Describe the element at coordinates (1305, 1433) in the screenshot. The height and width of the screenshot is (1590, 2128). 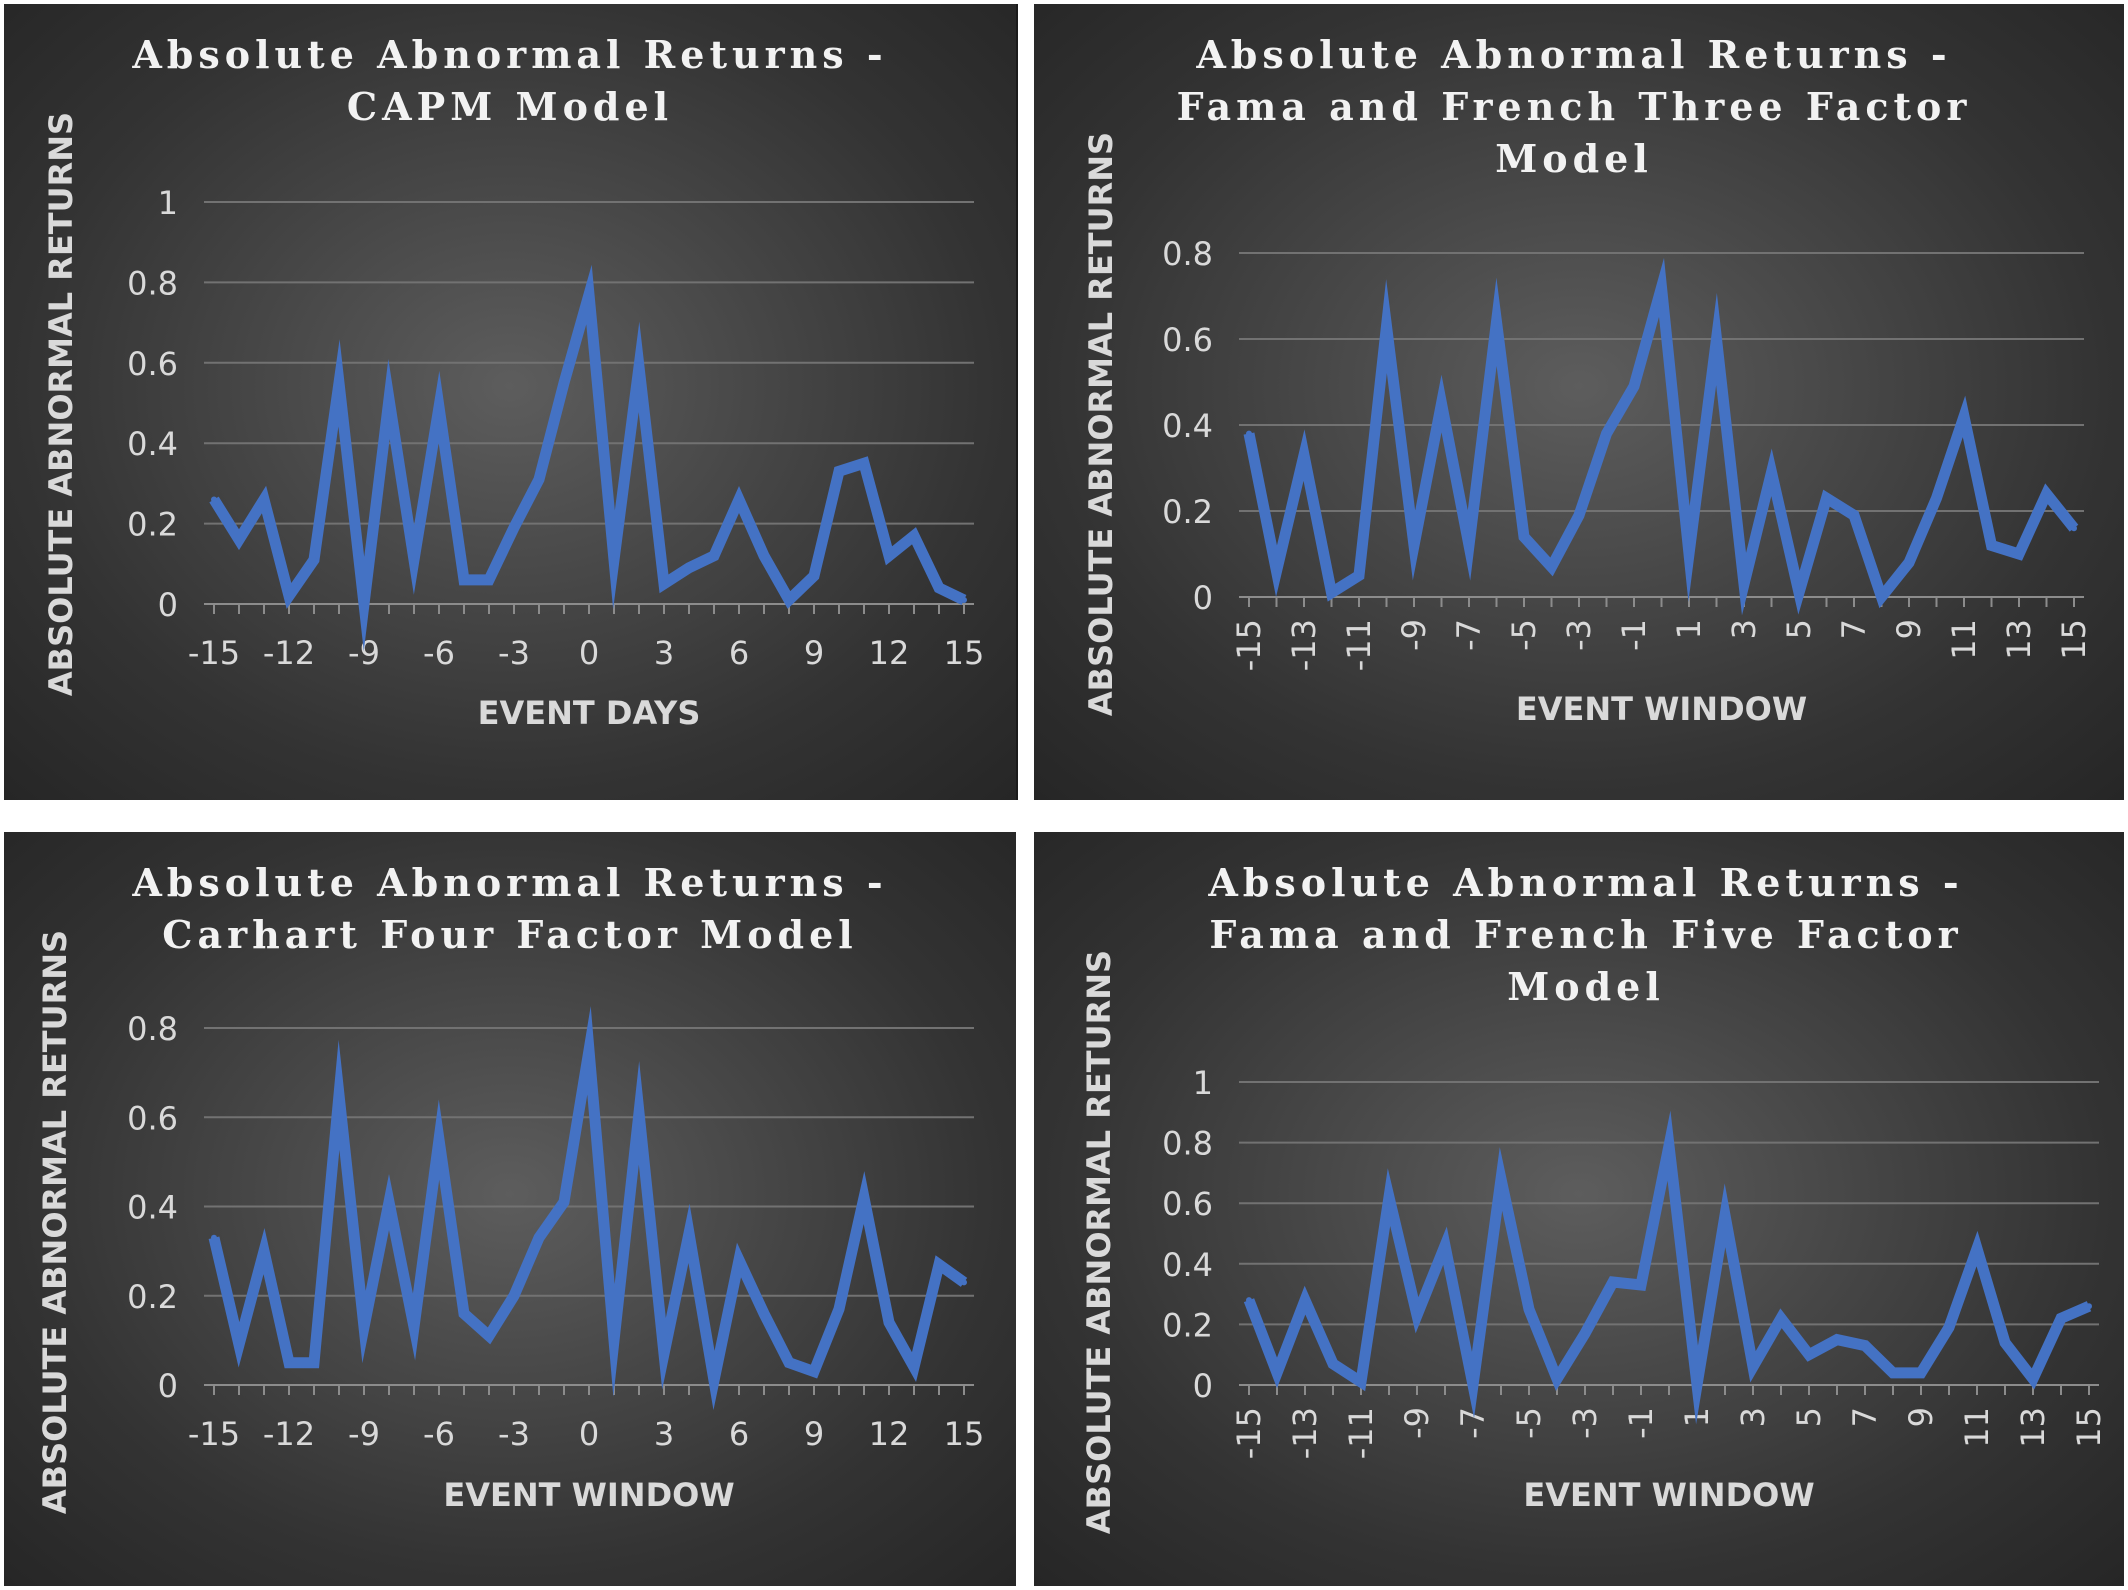
I see `x-tick-label: -13` at that location.